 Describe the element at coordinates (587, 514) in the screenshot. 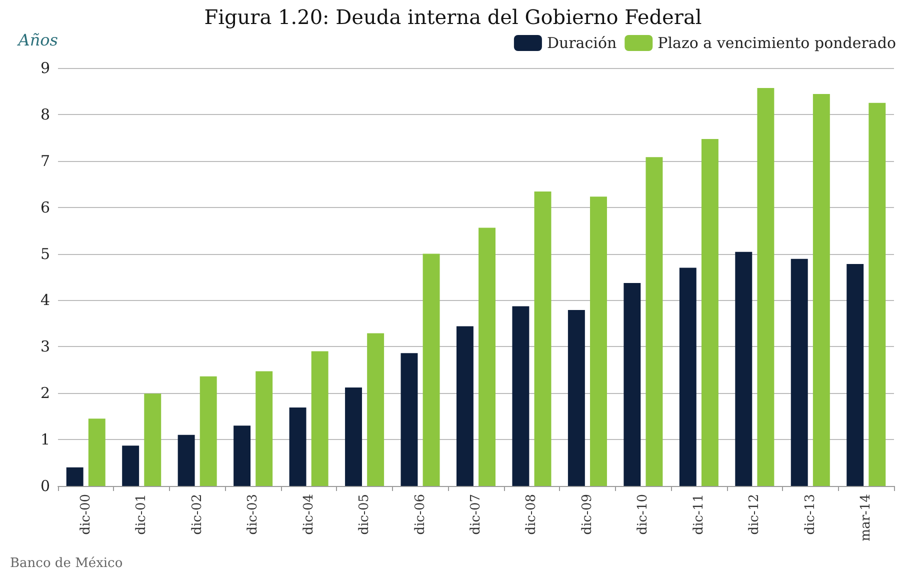

I see `x-tick-label: dic-09` at that location.